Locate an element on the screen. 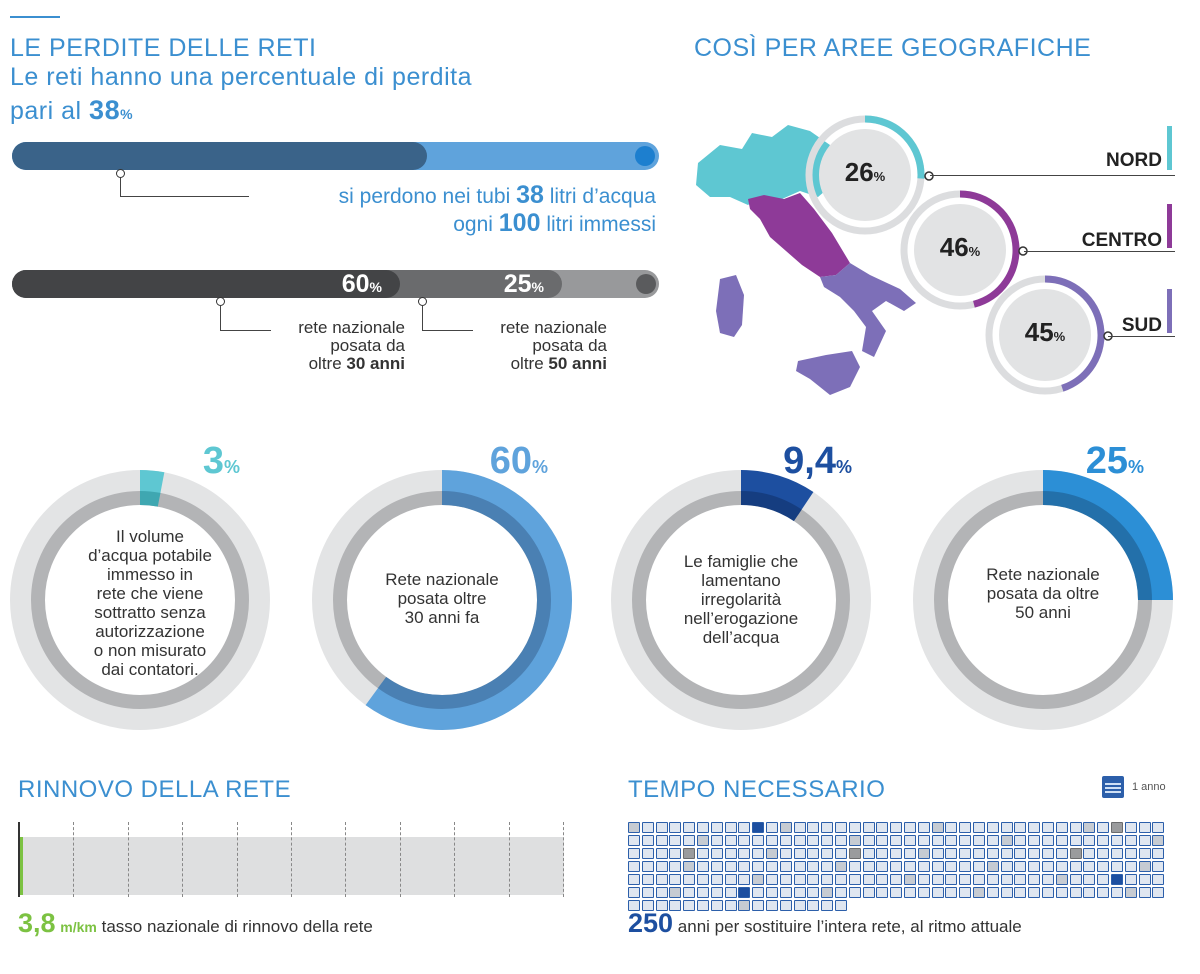 Image resolution: width=1200 pixels, height=974 pixels. calendar-legend: 1 anno is located at coordinates (1149, 787).